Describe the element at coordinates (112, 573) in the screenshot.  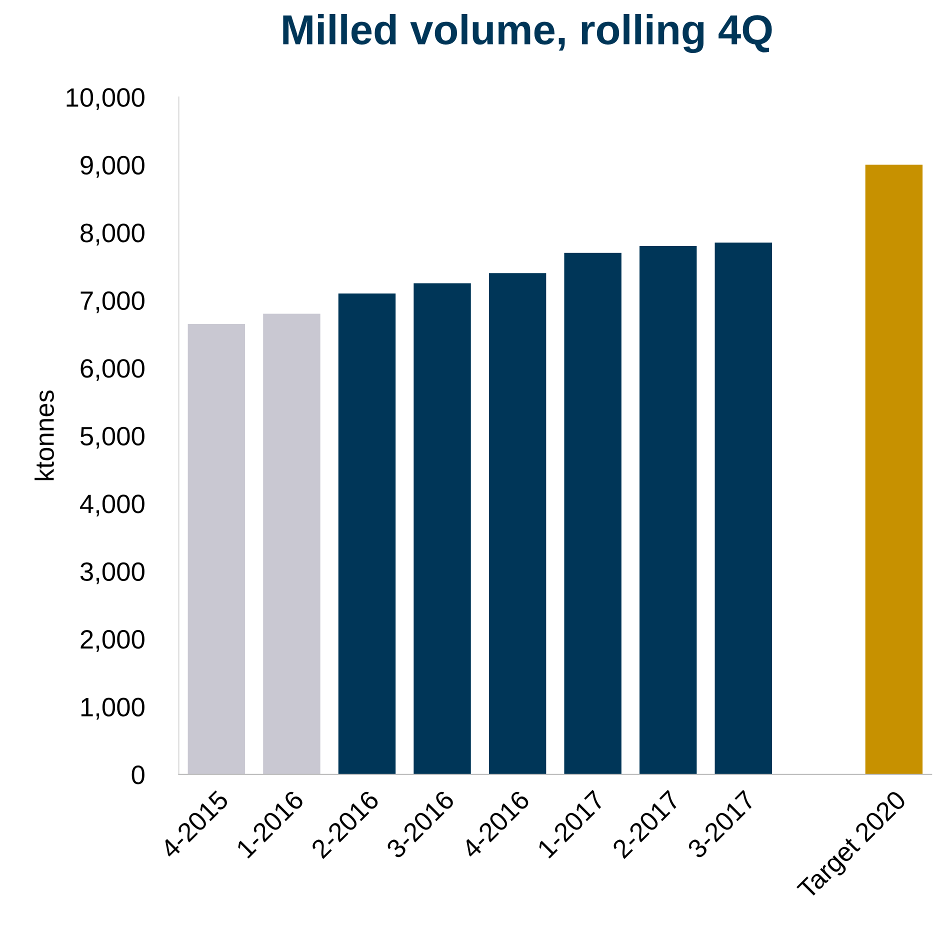
I see `y-tick-label: 3,000` at that location.